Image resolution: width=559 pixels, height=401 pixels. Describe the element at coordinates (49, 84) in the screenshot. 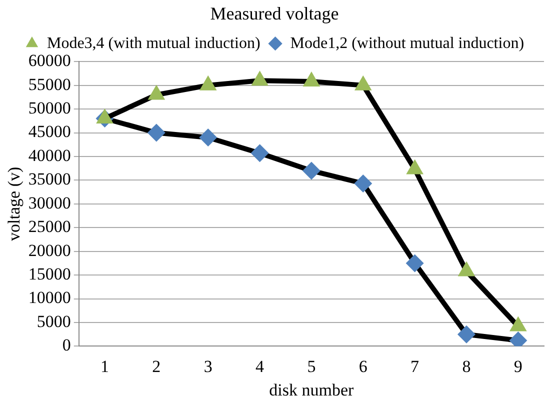

I see `y-tick-label: 55000` at that location.